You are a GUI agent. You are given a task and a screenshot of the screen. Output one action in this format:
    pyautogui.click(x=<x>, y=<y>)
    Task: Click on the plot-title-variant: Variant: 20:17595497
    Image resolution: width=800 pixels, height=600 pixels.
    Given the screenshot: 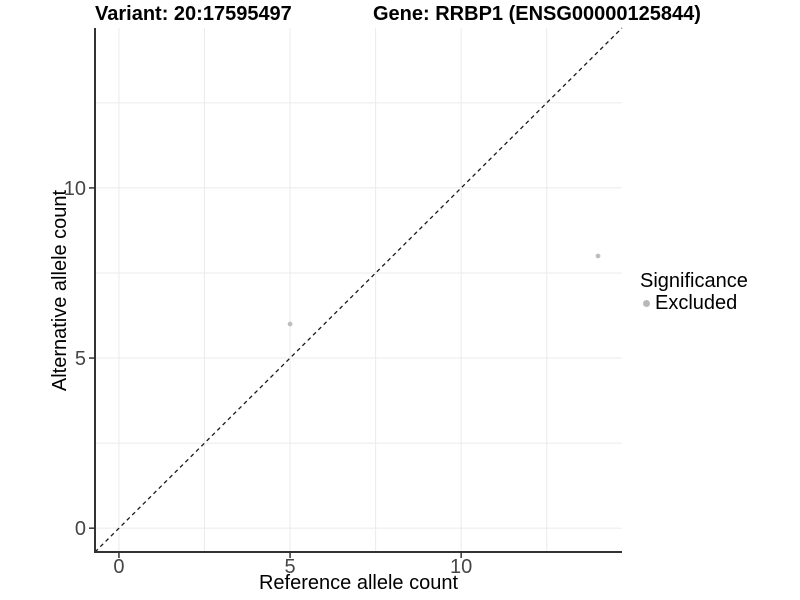 What is the action you would take?
    pyautogui.click(x=193, y=14)
    